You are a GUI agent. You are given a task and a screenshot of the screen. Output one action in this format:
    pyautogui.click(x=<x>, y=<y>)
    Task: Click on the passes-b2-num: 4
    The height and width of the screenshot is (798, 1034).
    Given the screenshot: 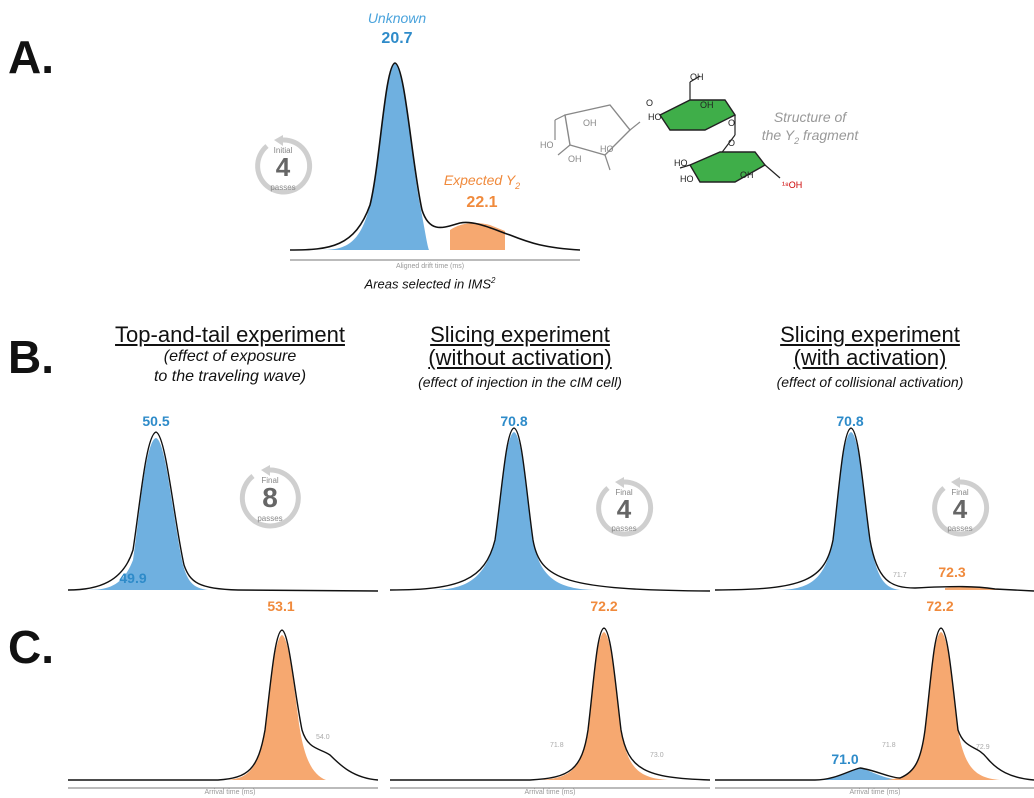 What is the action you would take?
    pyautogui.click(x=624, y=509)
    